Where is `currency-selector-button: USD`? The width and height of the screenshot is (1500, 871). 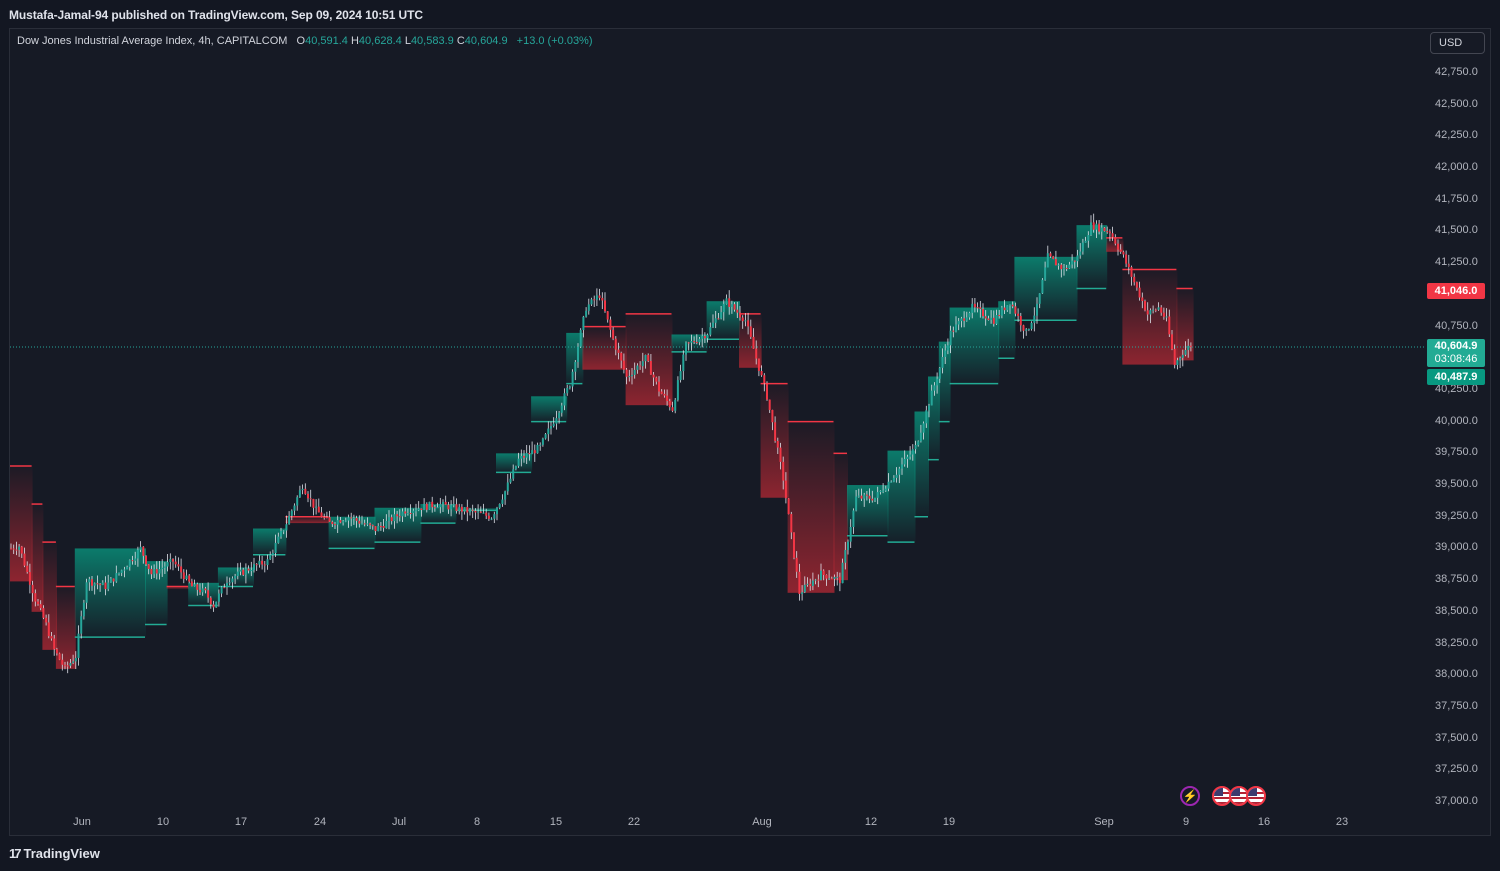
currency-selector-button: USD is located at coordinates (1457, 43).